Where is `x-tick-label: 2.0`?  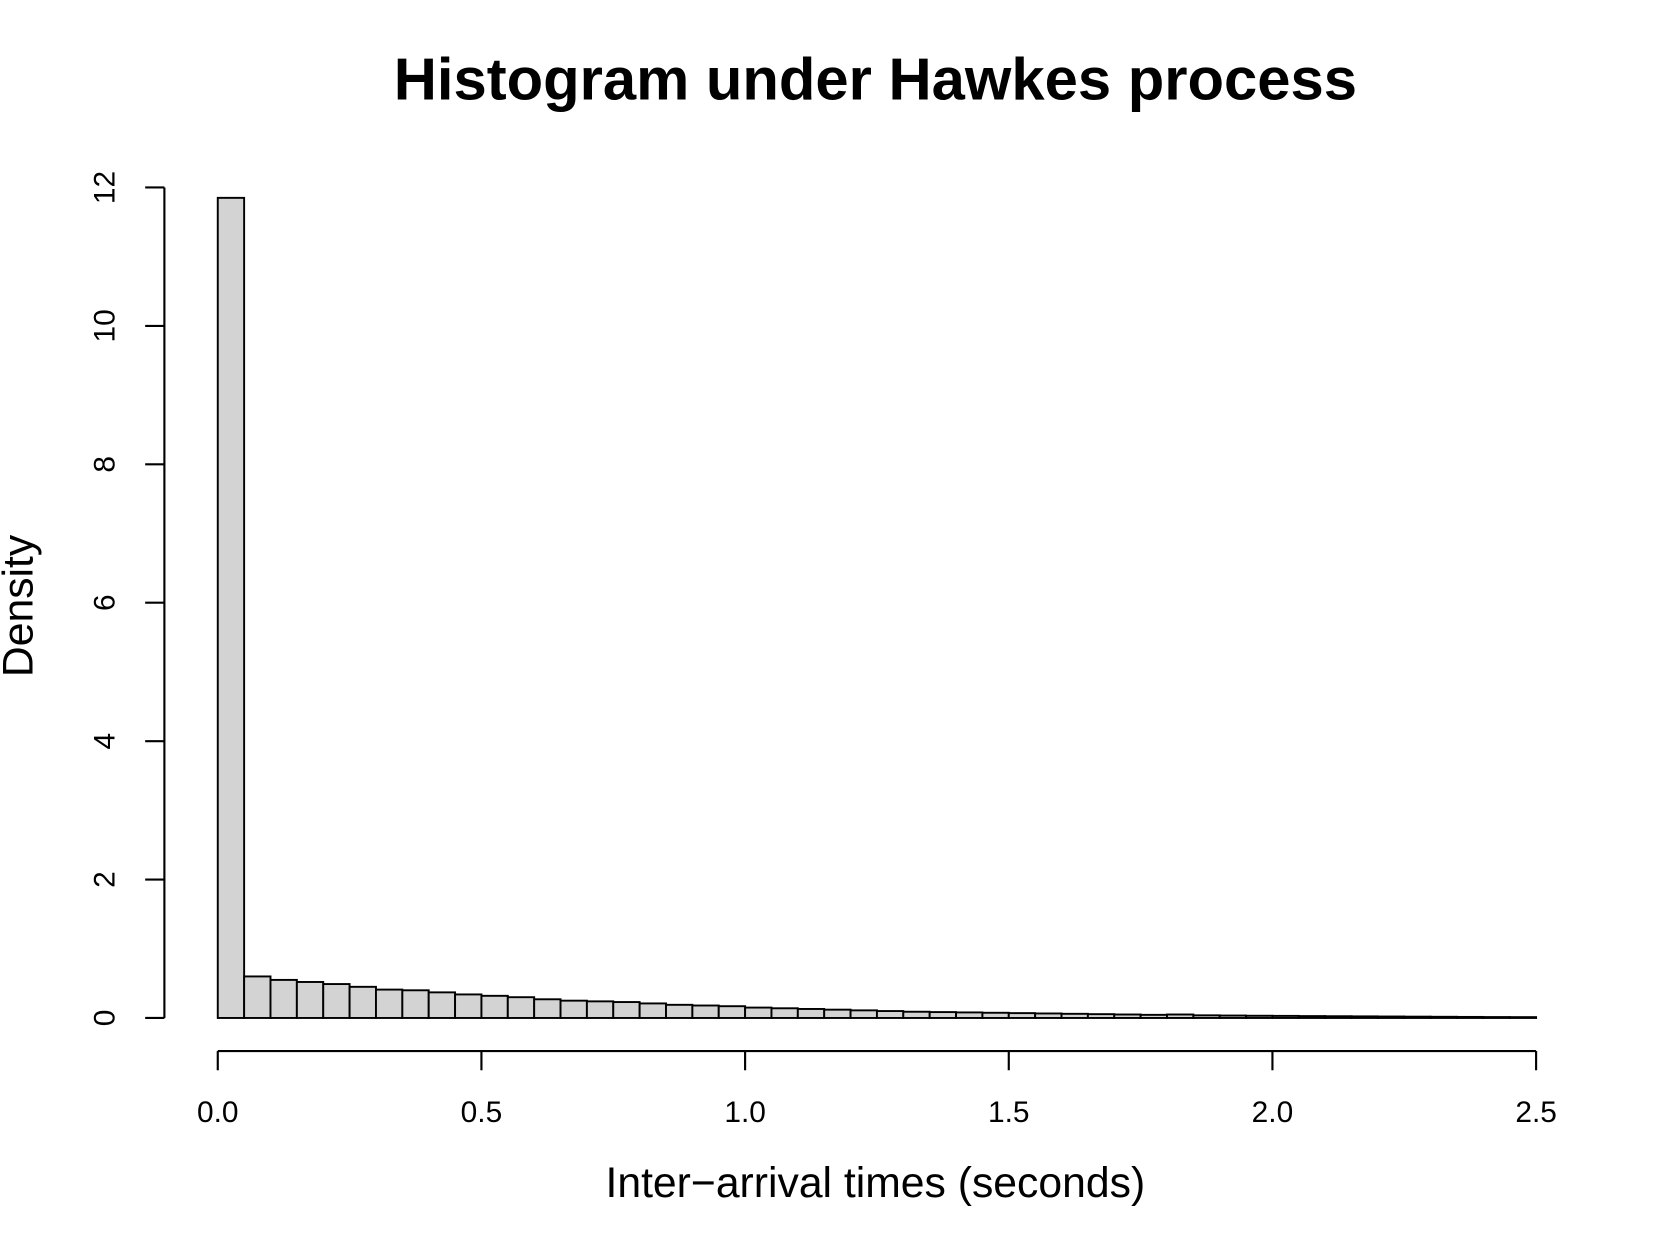
x-tick-label: 2.0 is located at coordinates (1273, 1112).